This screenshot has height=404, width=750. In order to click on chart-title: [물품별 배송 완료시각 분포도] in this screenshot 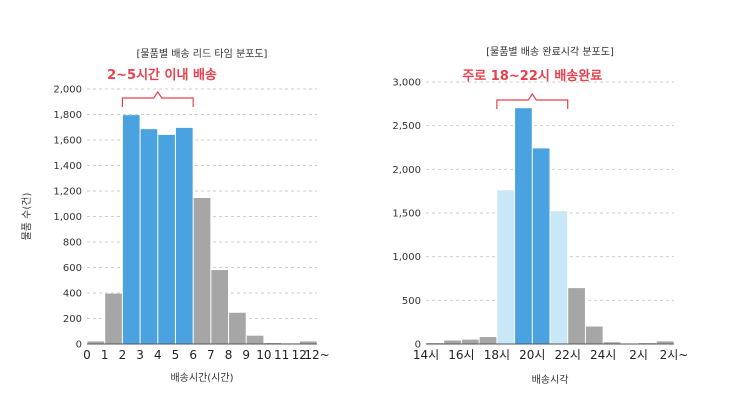, I will do `click(550, 52)`.